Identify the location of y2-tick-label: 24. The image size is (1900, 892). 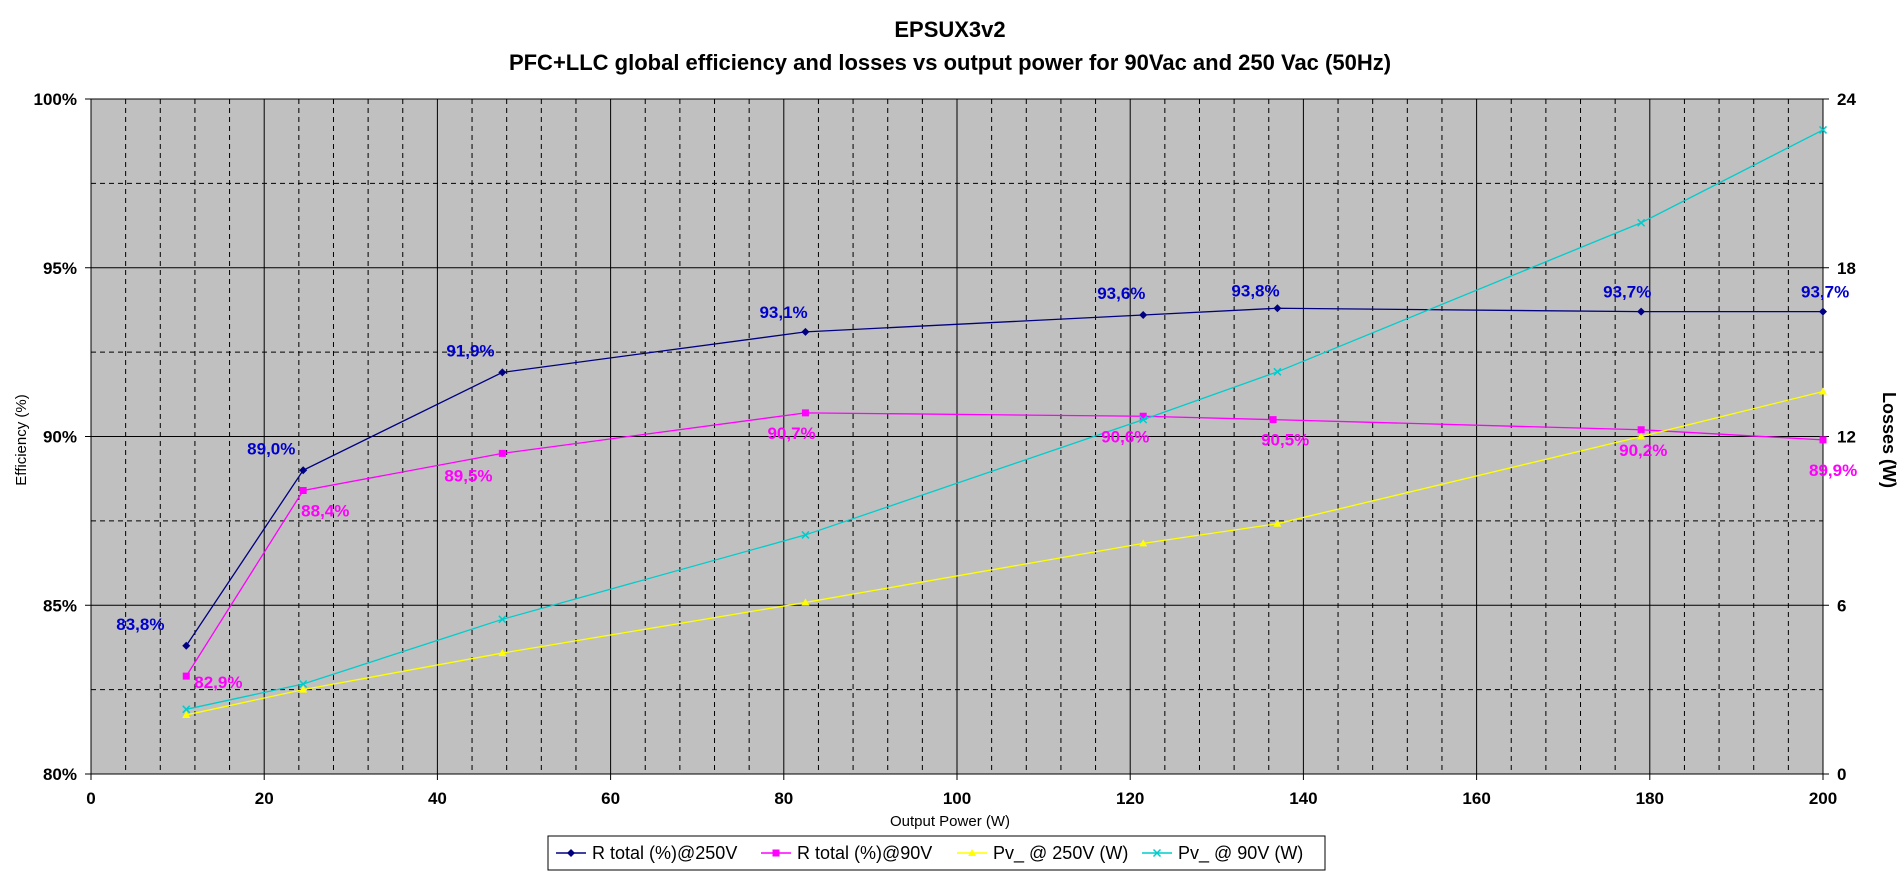
(1846, 99).